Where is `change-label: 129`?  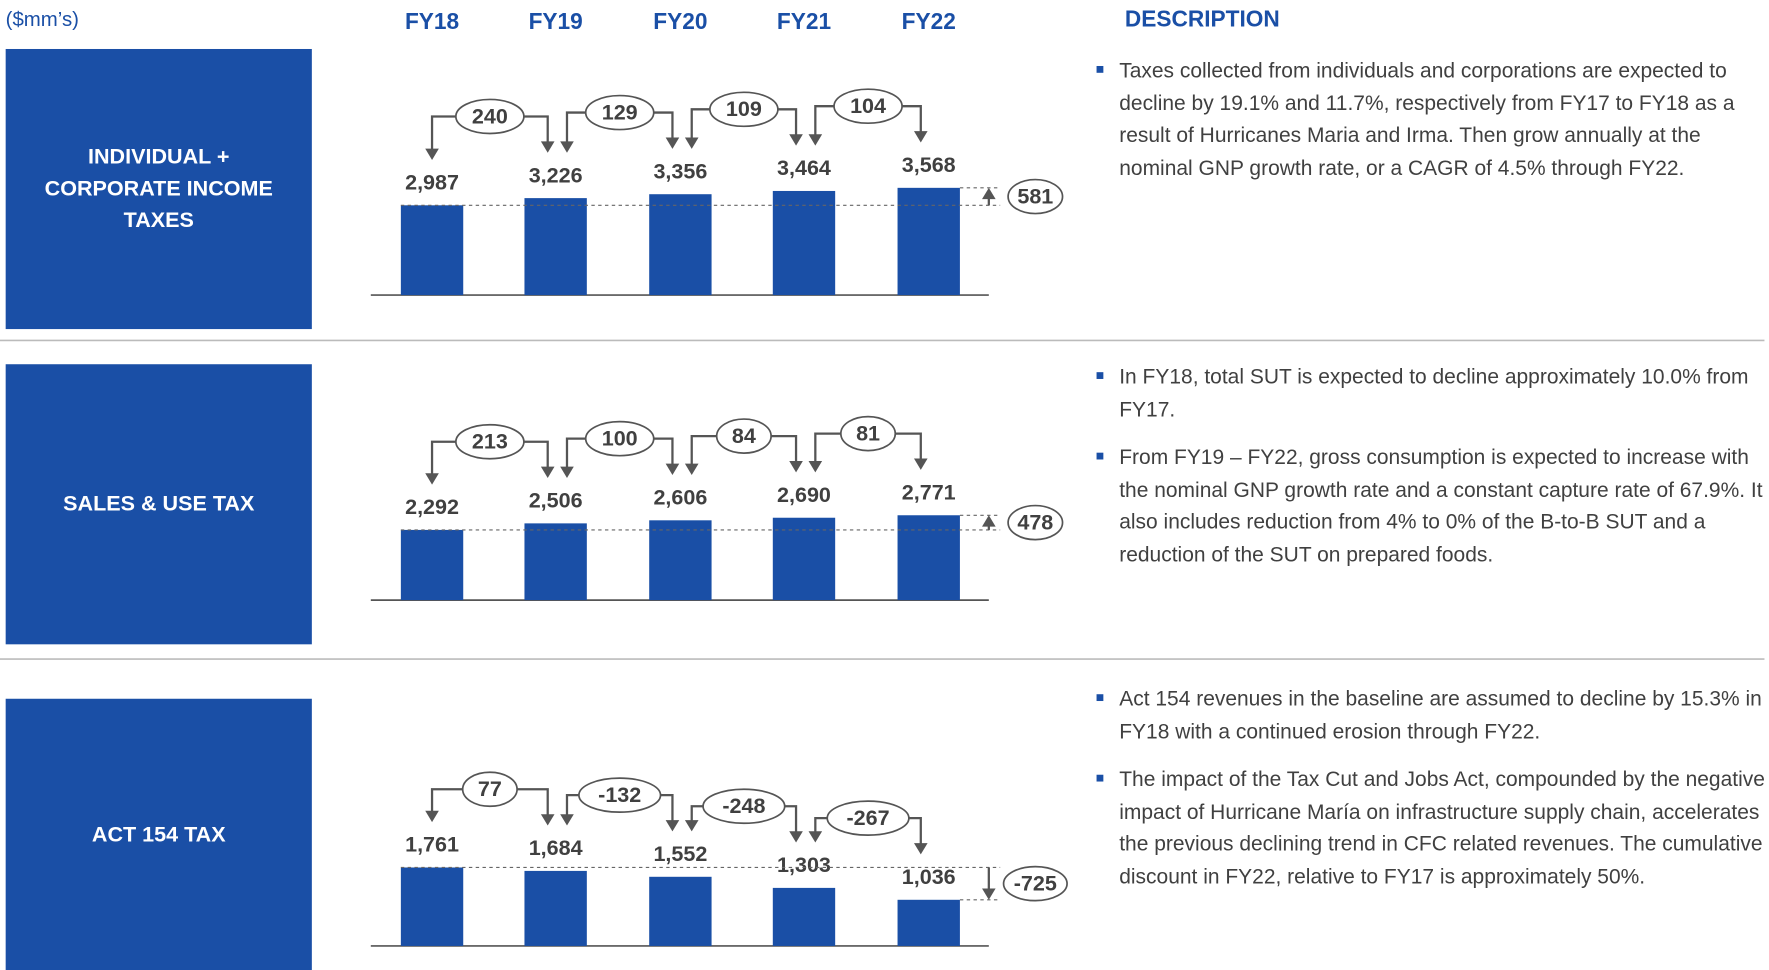 change-label: 129 is located at coordinates (620, 112).